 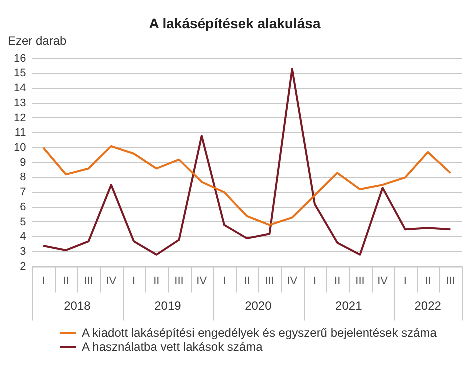 What do you see at coordinates (235, 23) in the screenshot?
I see `chart-title: A lakásépítések alakulása` at bounding box center [235, 23].